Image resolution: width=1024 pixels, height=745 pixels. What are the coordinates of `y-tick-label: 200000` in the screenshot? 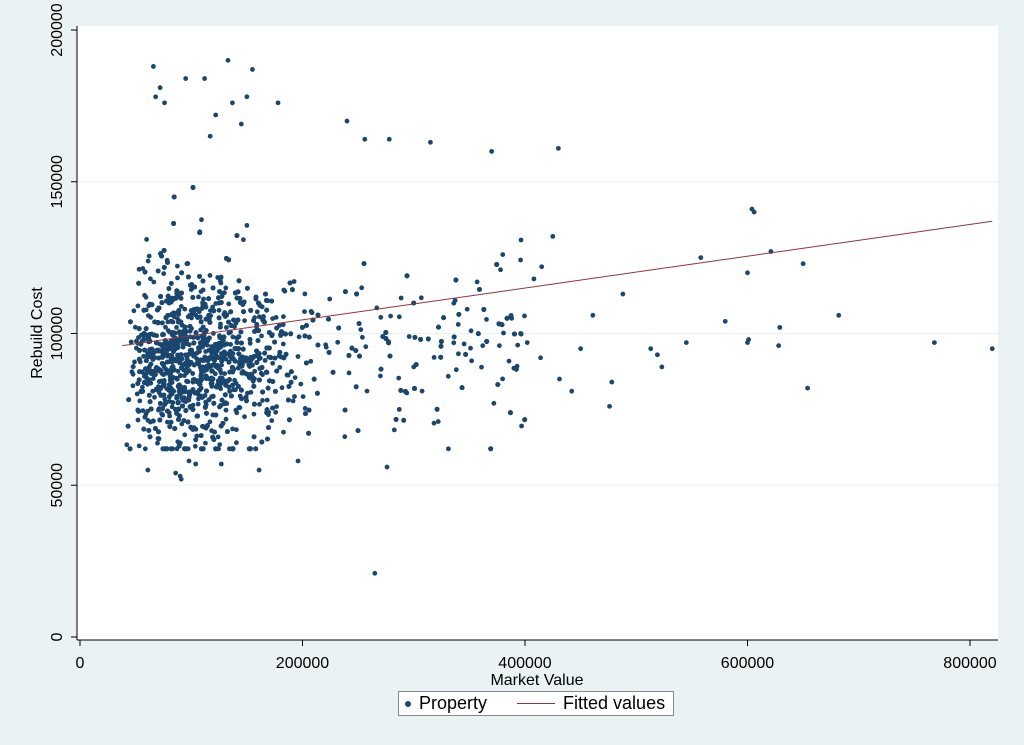 It's located at (57, 29).